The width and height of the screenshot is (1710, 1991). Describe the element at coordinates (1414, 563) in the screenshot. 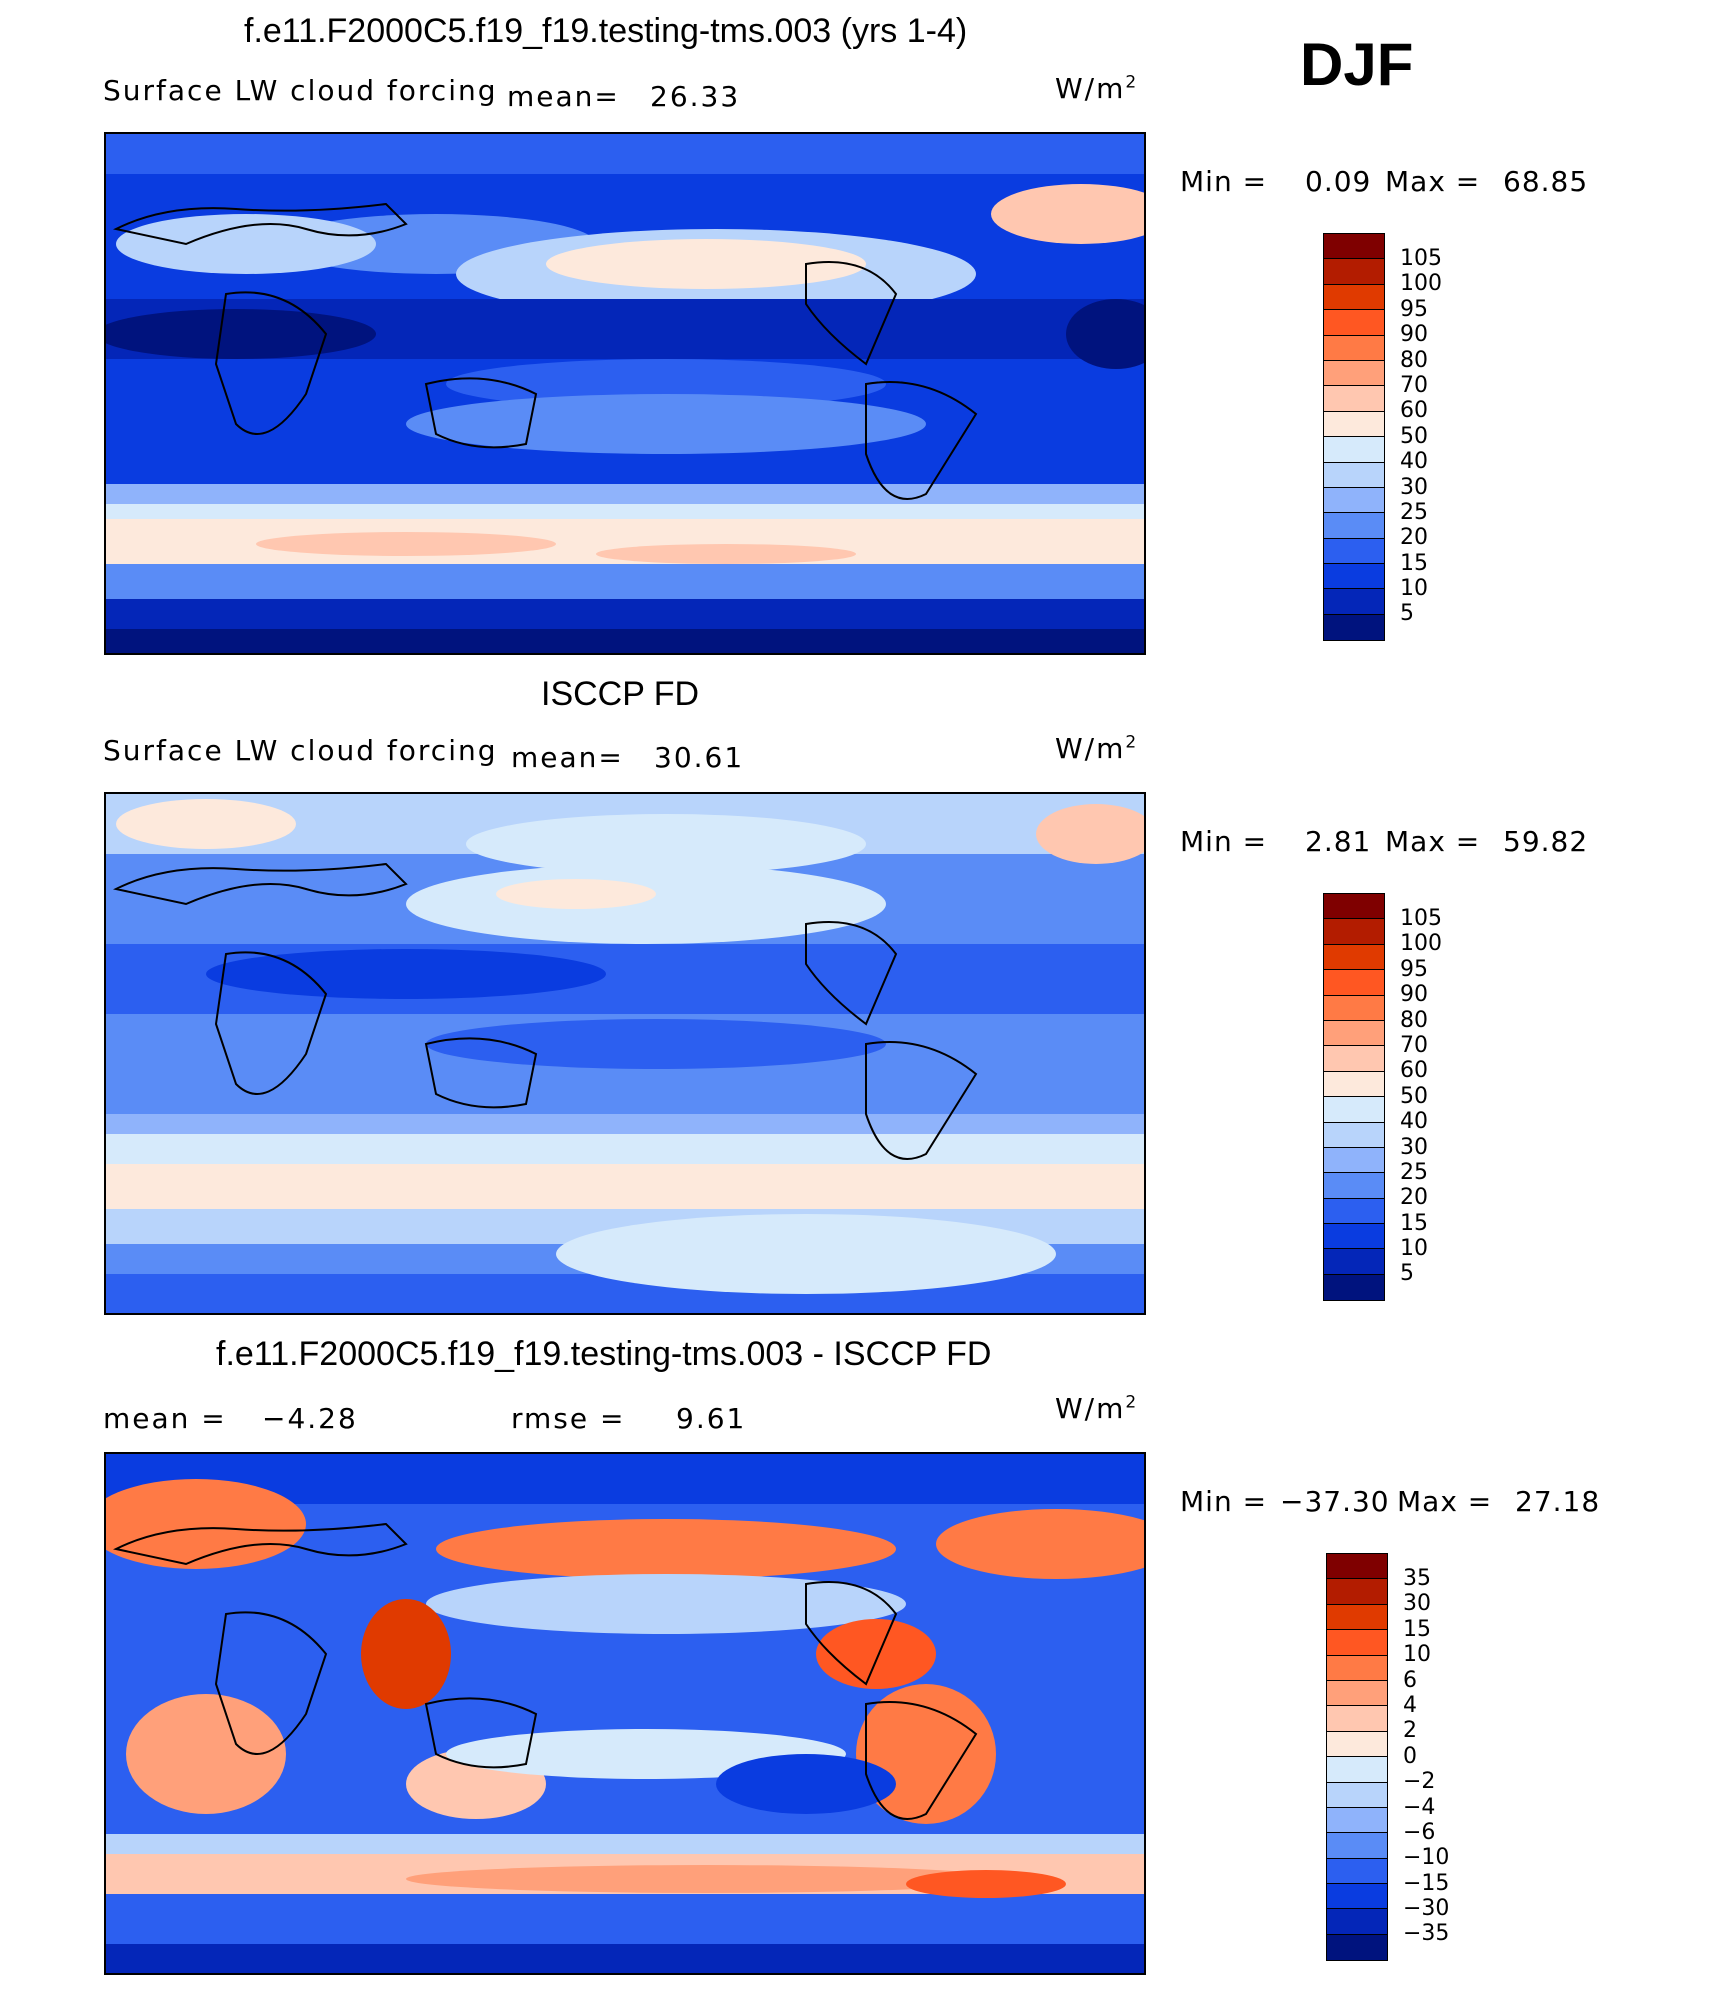

I see `panel1-colorbar-tick-label: 15` at that location.